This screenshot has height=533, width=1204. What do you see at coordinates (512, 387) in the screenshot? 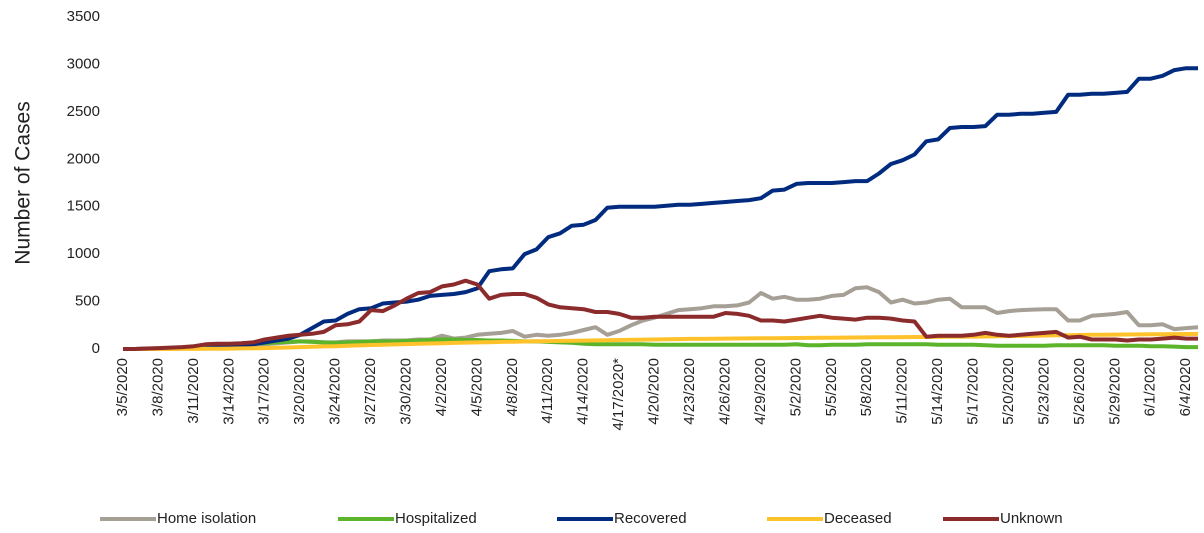
I see `x-tick-label: 4/8/2020` at bounding box center [512, 387].